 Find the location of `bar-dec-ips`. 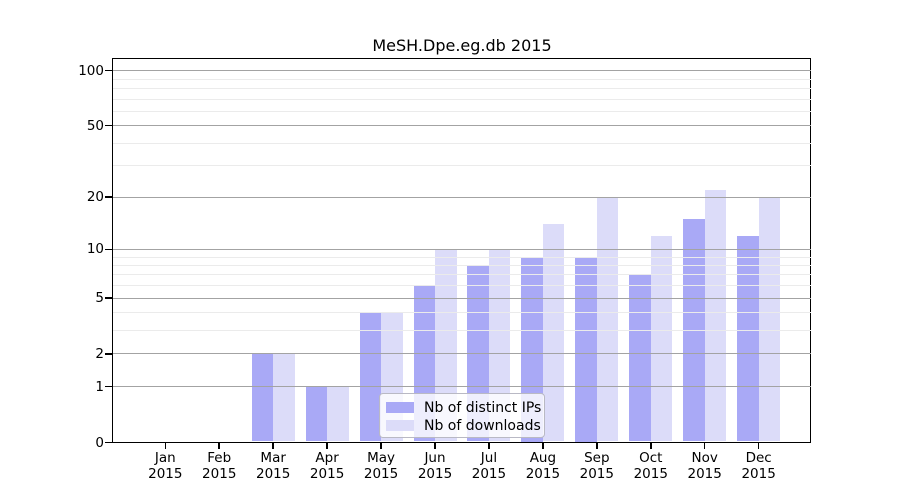

bar-dec-ips is located at coordinates (748, 338).